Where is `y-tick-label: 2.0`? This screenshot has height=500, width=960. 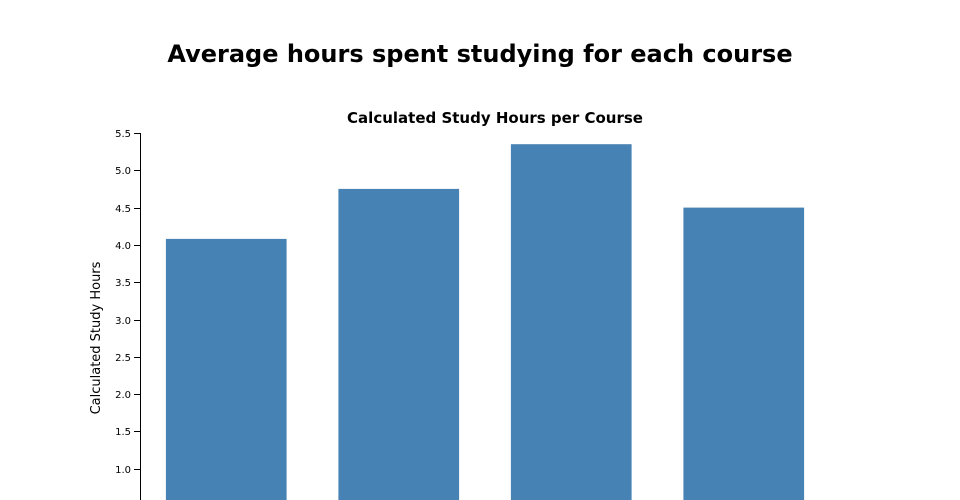
y-tick-label: 2.0 is located at coordinates (123, 395).